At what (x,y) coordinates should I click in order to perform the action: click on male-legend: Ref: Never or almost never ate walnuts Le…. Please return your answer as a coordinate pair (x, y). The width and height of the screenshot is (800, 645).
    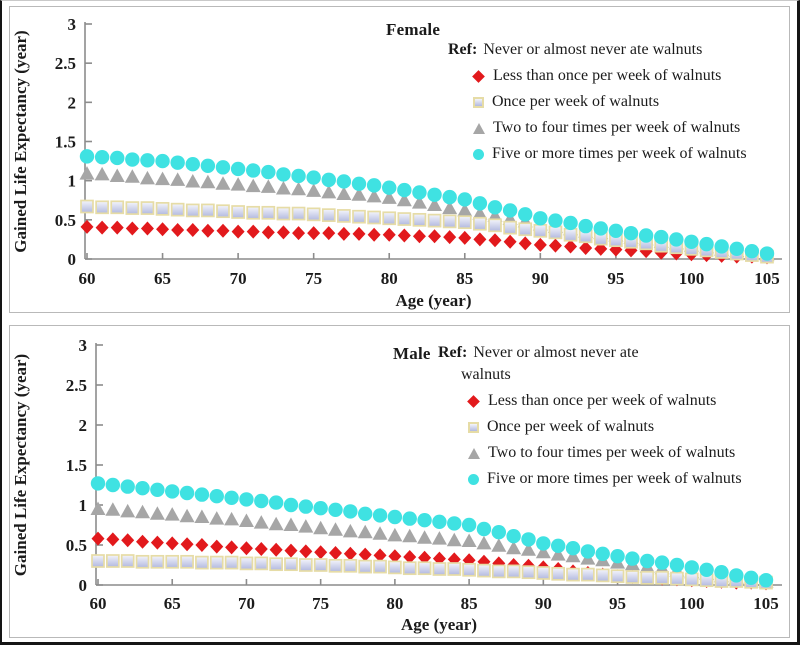
    Looking at the image, I should click on (590, 416).